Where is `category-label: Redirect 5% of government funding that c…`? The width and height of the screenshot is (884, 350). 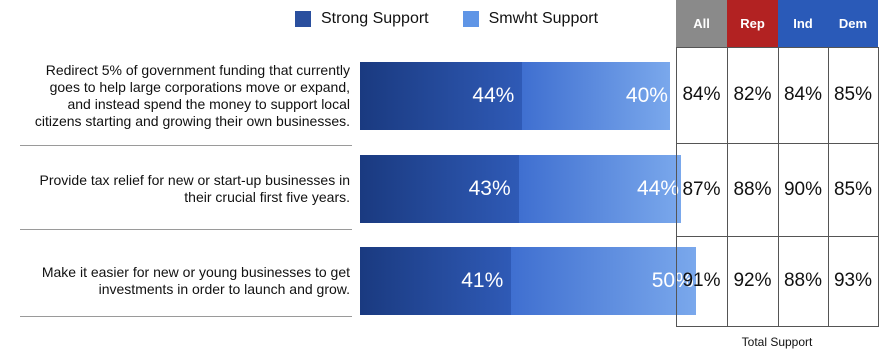 category-label: Redirect 5% of government funding that c… is located at coordinates (175, 96).